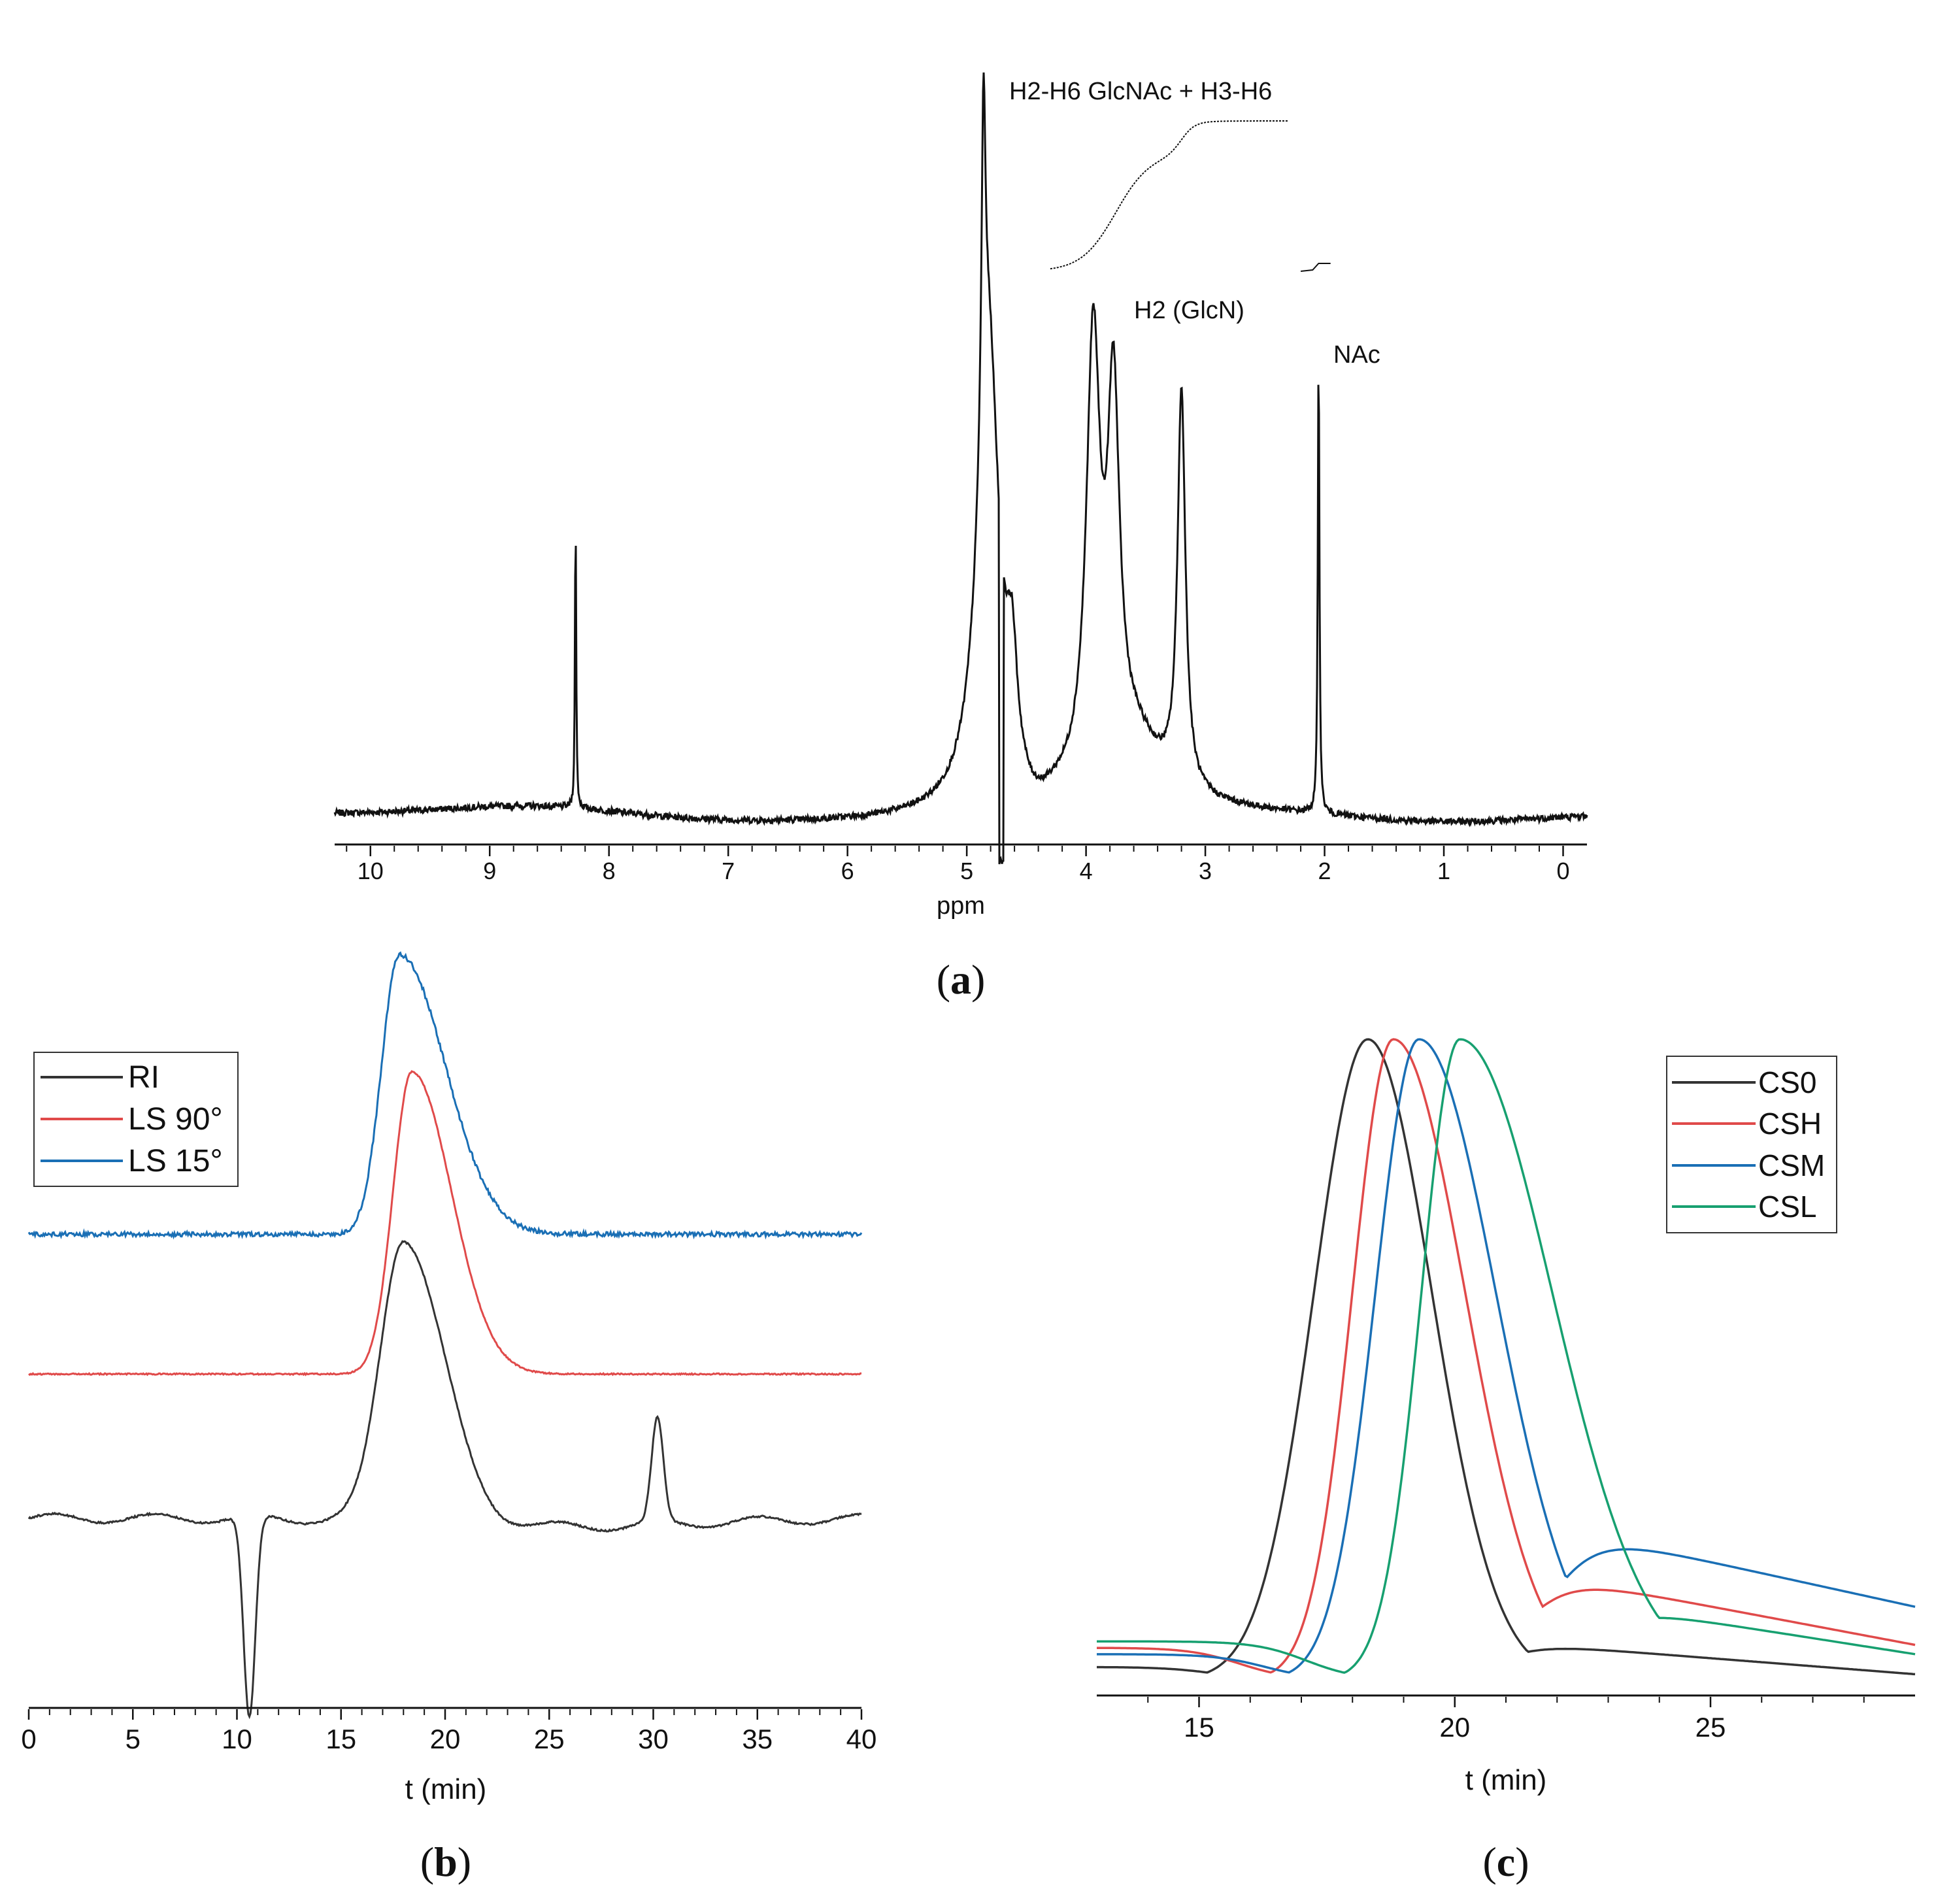  I want to click on legend-label-ls15: LS 15°, so click(175, 1161).